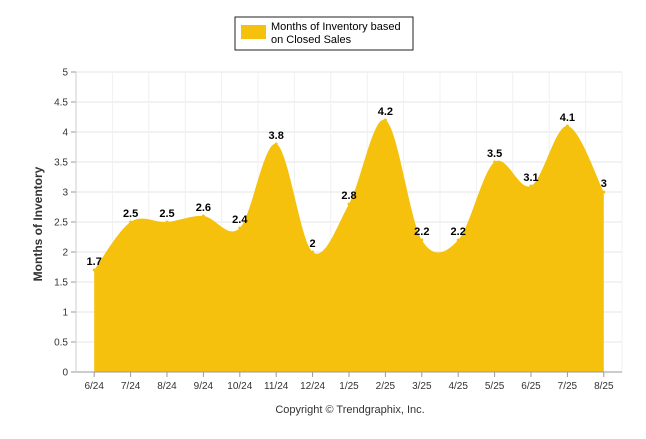  Describe the element at coordinates (312, 386) in the screenshot. I see `x-tick-label: 12/24` at that location.